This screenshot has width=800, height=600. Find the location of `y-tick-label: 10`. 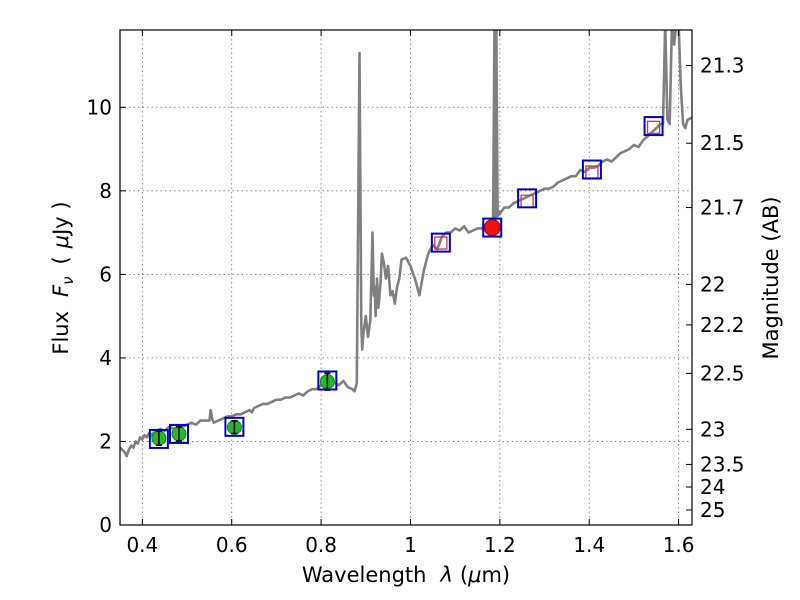

y-tick-label: 10 is located at coordinates (99, 107).